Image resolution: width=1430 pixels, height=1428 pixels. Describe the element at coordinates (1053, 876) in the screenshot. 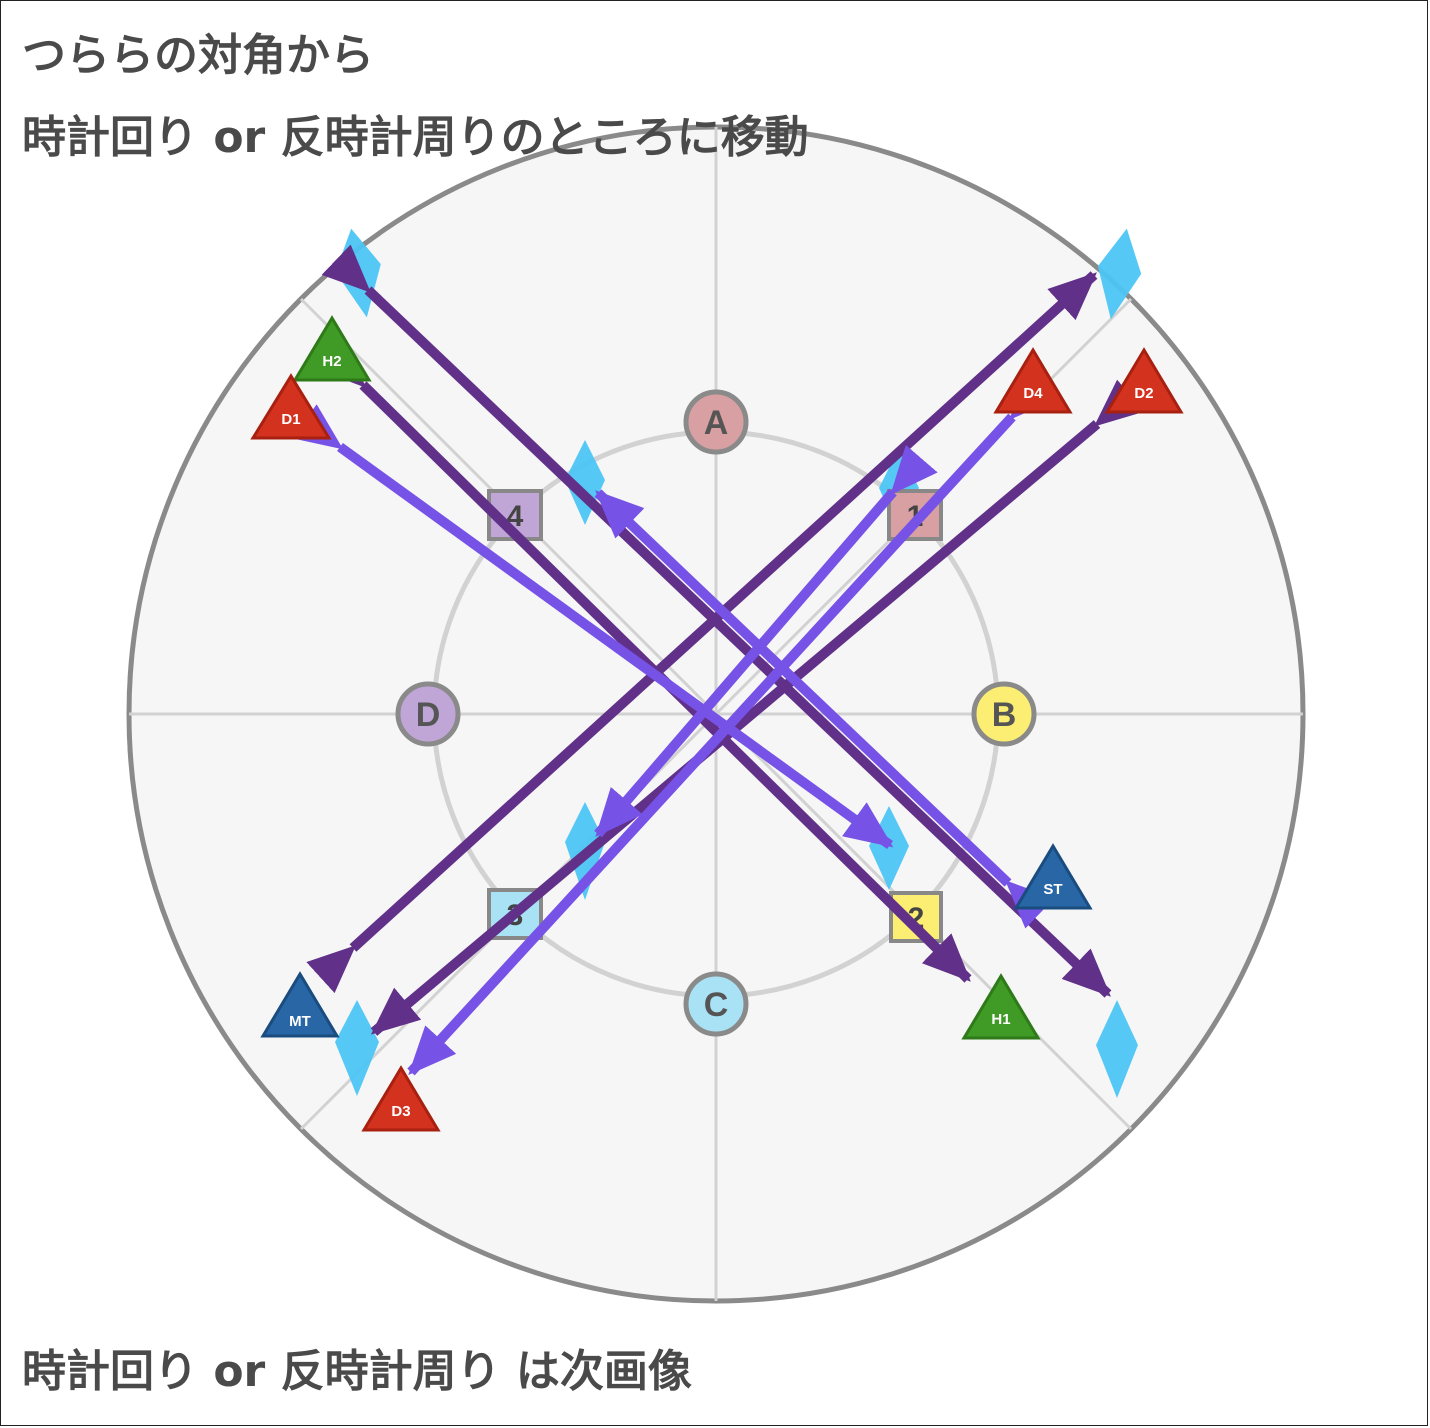

I see `player-st: ST` at that location.